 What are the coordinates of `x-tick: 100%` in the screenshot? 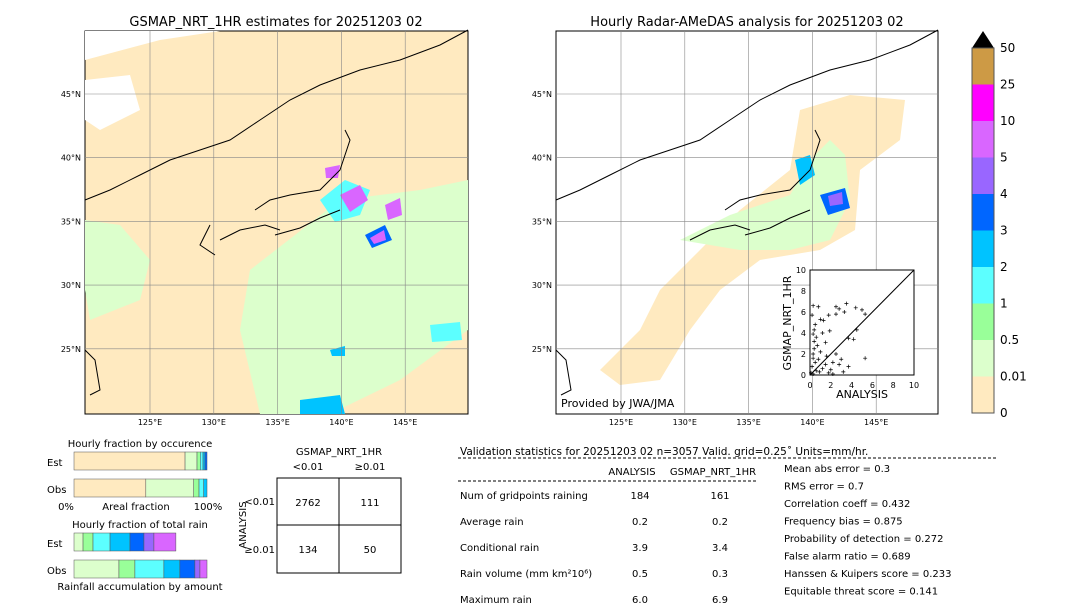 It's located at (208, 507).